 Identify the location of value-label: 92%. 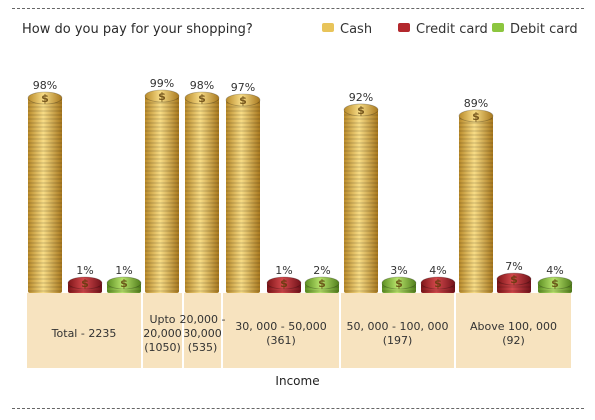
(361, 97).